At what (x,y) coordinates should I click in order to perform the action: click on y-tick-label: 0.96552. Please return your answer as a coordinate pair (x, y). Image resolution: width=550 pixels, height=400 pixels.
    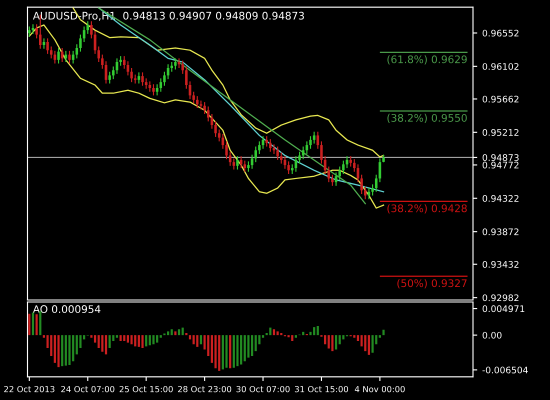
    Looking at the image, I should click on (500, 33).